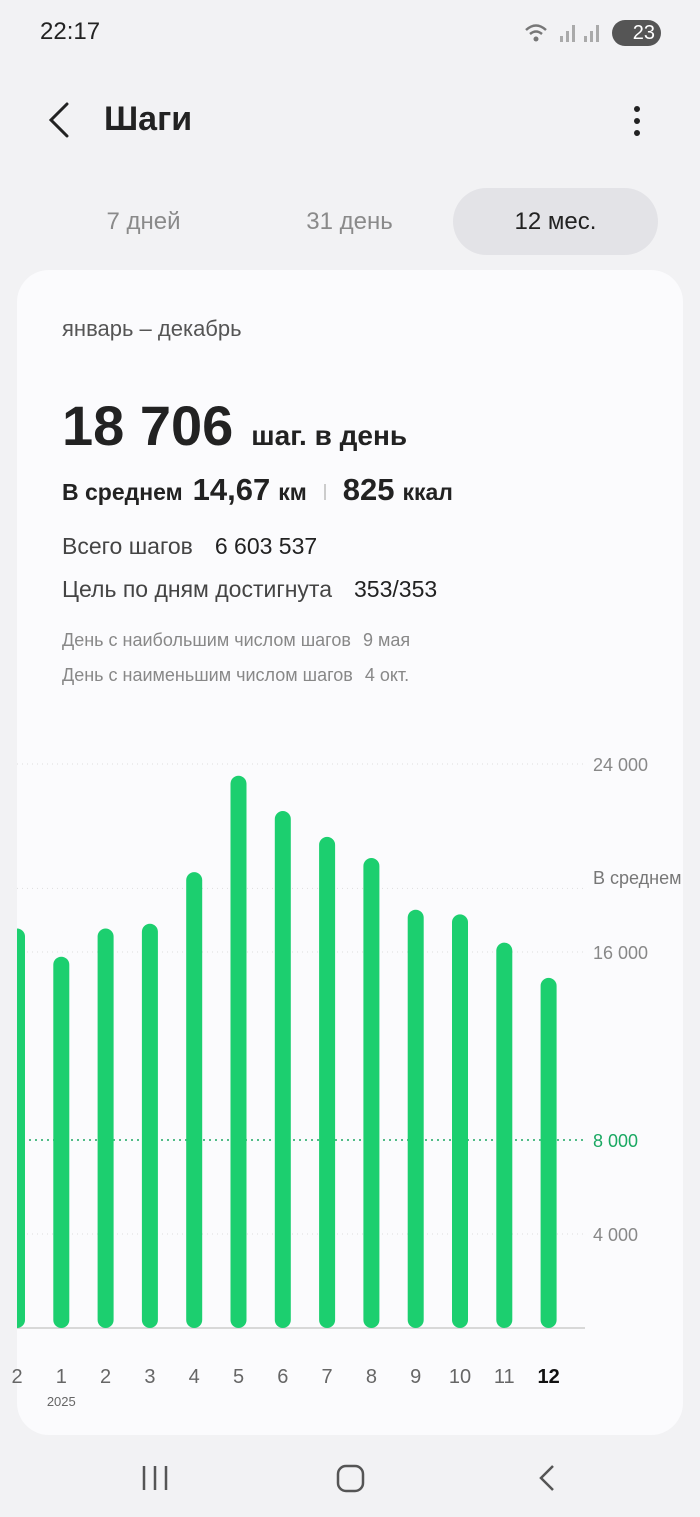 The image size is (700, 1517). Describe the element at coordinates (194, 1377) in the screenshot. I see `x-tick-label: 4` at that location.